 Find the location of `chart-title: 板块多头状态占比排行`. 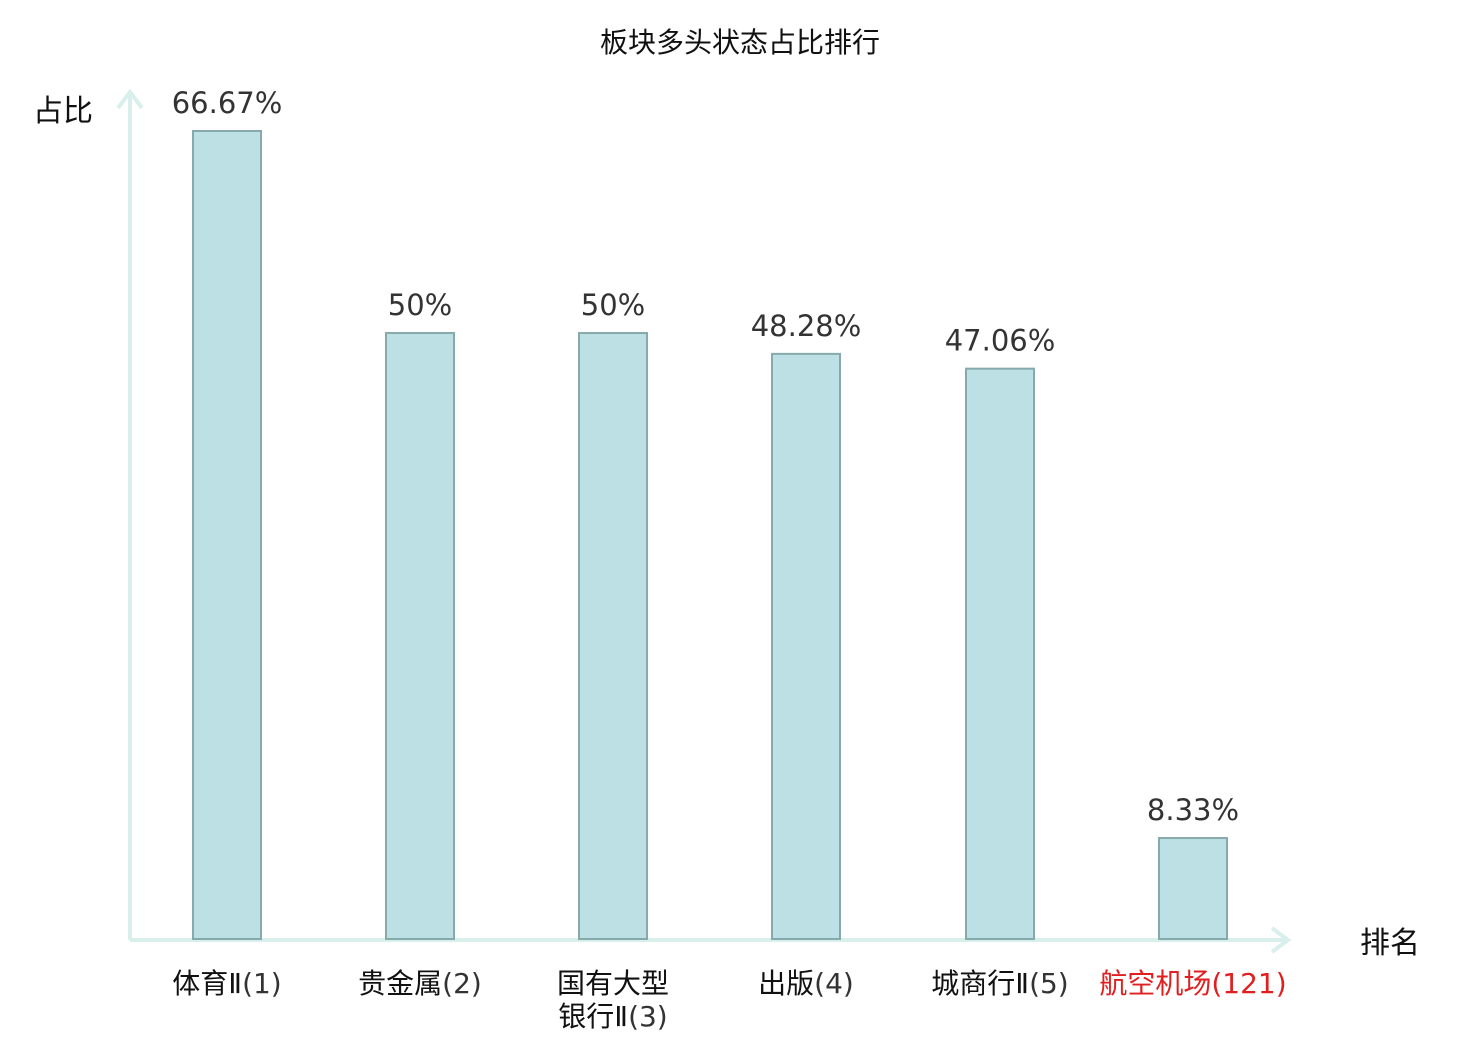

chart-title: 板块多头状态占比排行 is located at coordinates (740, 42).